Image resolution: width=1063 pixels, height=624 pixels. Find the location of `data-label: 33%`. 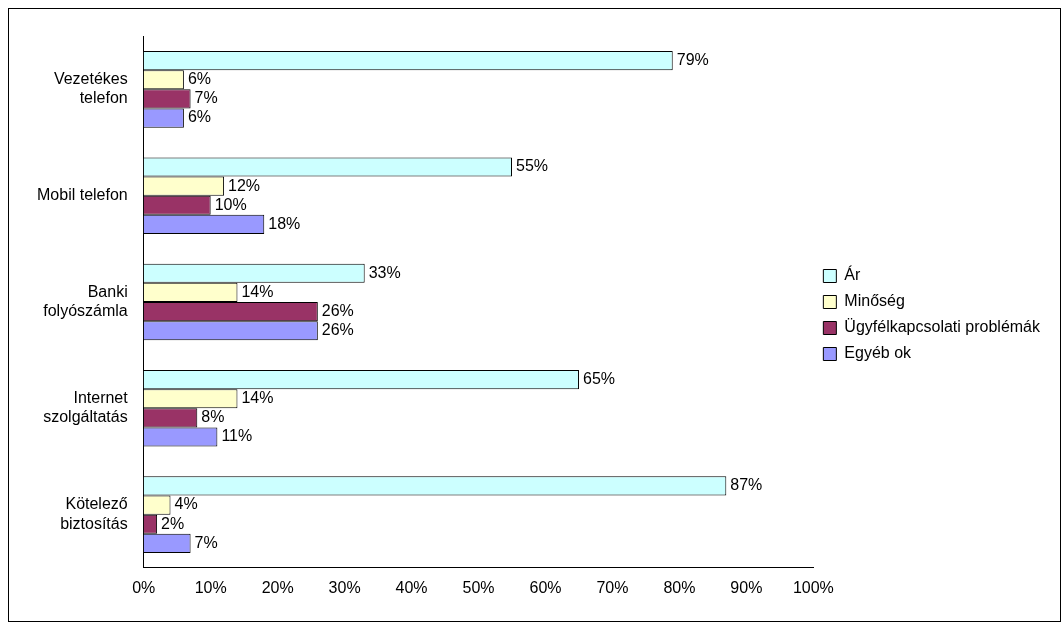

data-label: 33% is located at coordinates (384, 272).